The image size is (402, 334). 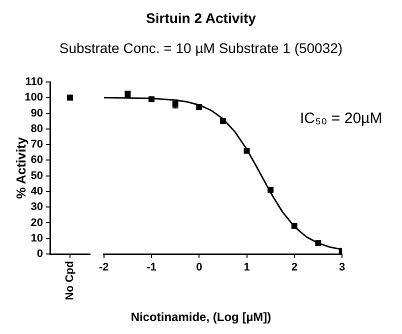 I want to click on y-tick-label: 50, so click(x=36, y=176).